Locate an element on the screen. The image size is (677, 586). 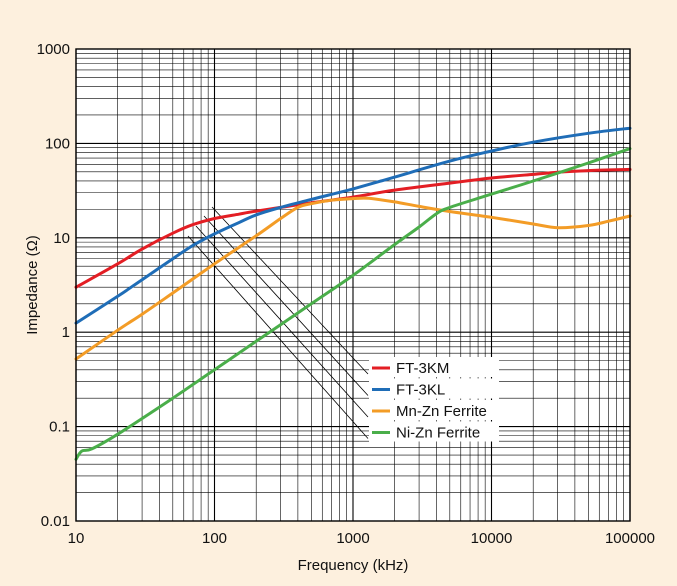
legend-bg-ft-3km is located at coordinates (434, 367).